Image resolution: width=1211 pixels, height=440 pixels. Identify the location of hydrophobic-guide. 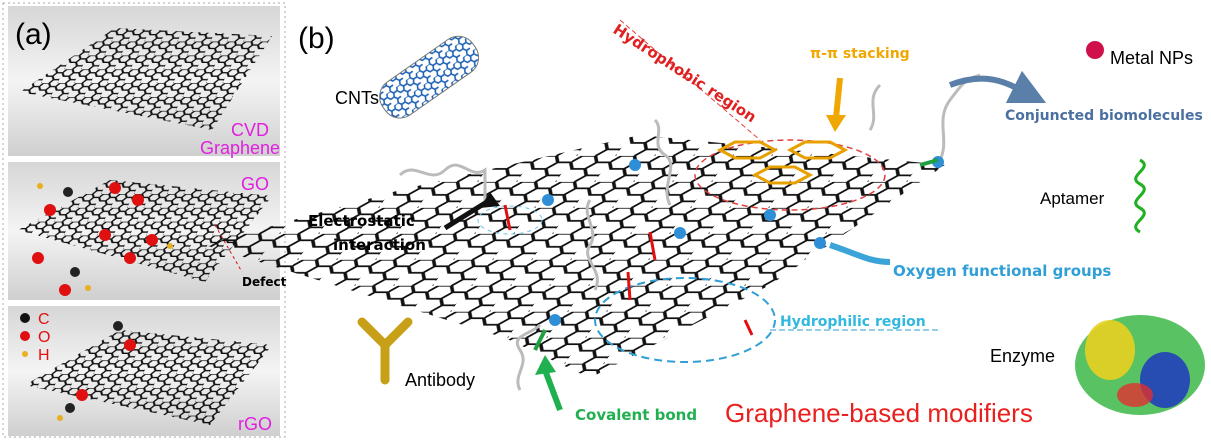
(690, 80).